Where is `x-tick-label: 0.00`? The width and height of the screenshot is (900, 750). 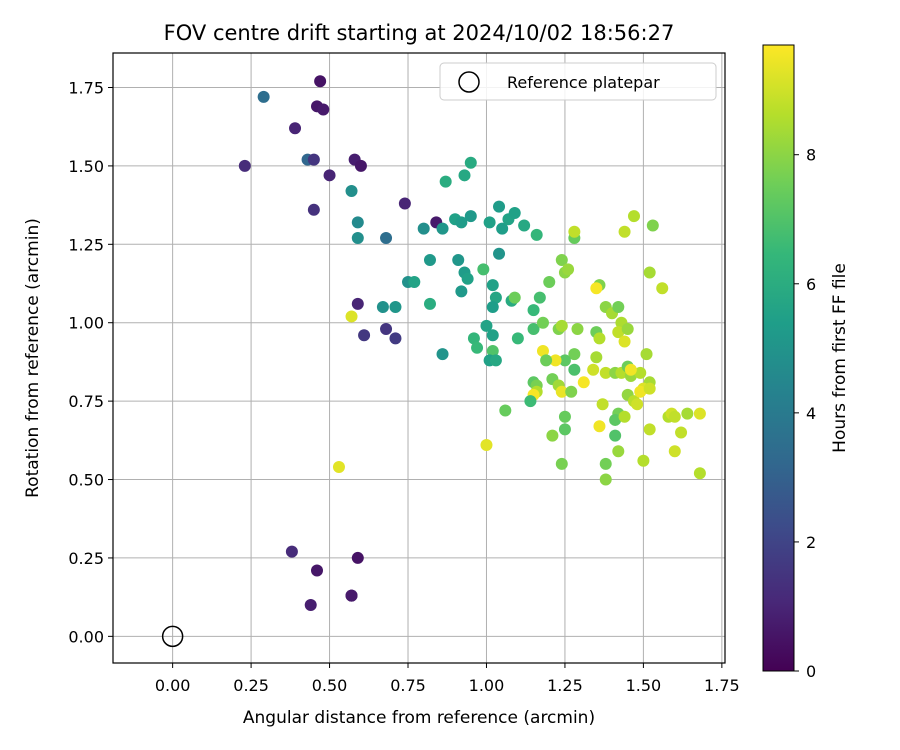
x-tick-label: 0.00 is located at coordinates (173, 685).